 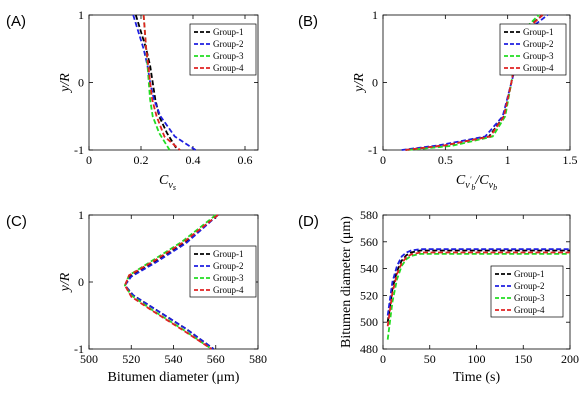 I want to click on y-tick-label: 540, so click(x=369, y=269).